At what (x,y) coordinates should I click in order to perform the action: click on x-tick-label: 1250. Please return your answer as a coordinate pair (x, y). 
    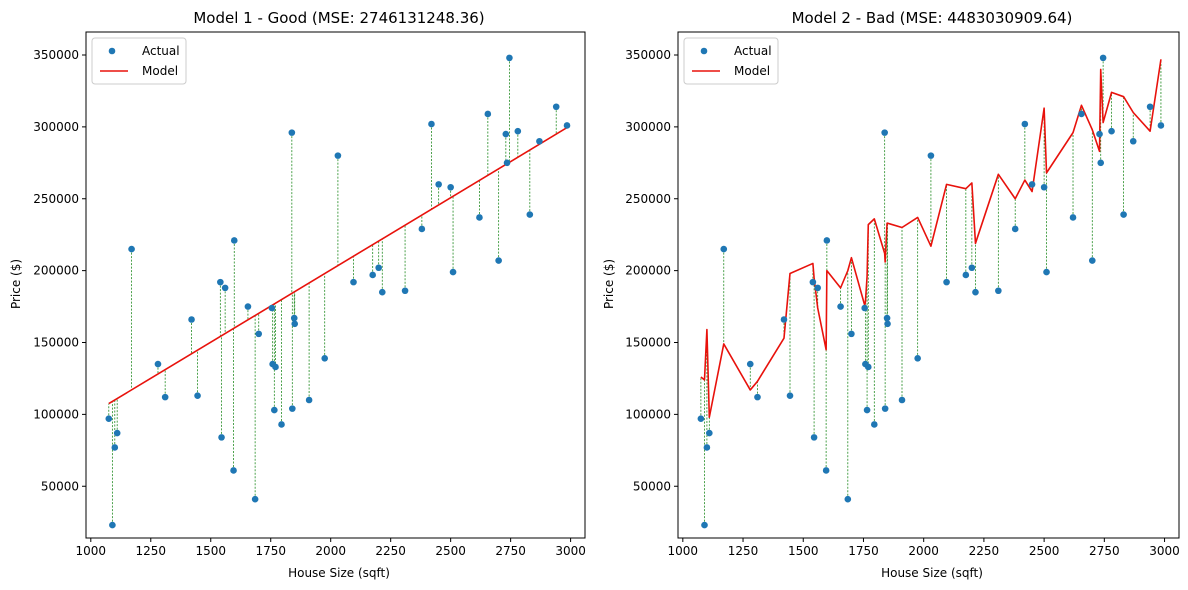
    Looking at the image, I should click on (743, 551).